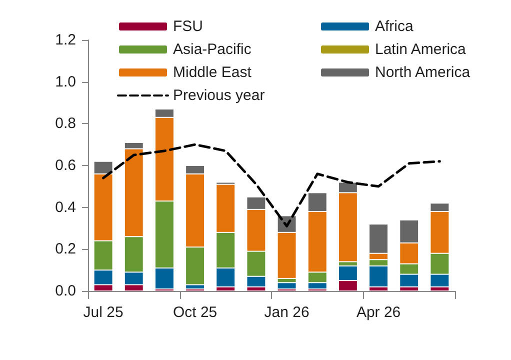 The image size is (511, 360). What do you see at coordinates (195, 312) in the screenshot?
I see `x-tick-label: Oct 25` at bounding box center [195, 312].